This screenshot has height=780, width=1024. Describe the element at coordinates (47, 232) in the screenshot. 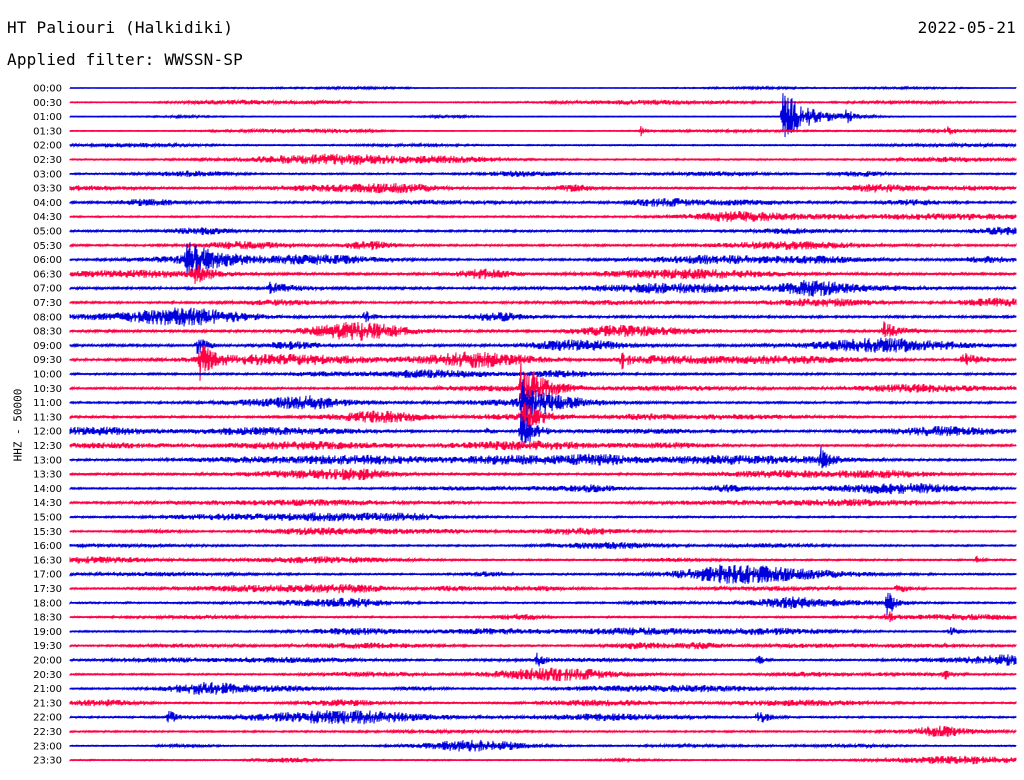

I see `time-tick-0500: 05:00` at that location.